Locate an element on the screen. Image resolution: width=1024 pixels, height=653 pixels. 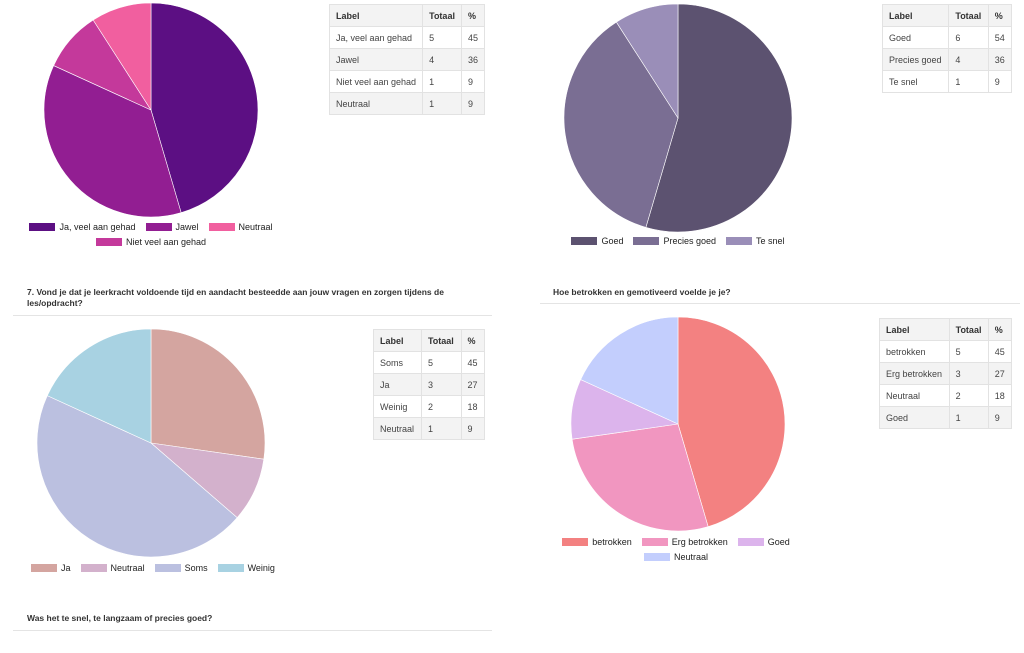
legend-item: Niet veel aan gehad is located at coordinates (151, 242).